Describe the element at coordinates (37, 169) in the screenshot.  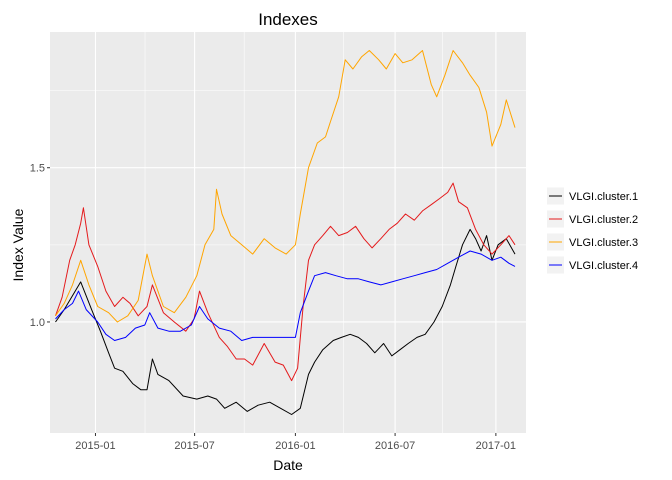
I see `y-tick-label: 1.5` at that location.